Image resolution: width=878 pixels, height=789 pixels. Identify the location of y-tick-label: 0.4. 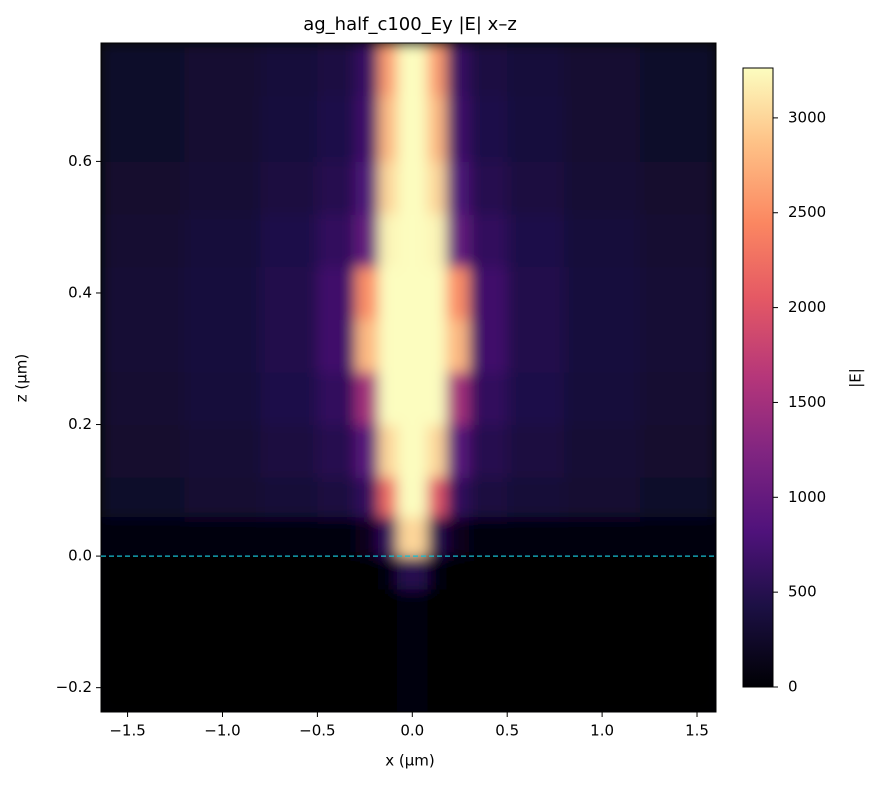
(80, 292).